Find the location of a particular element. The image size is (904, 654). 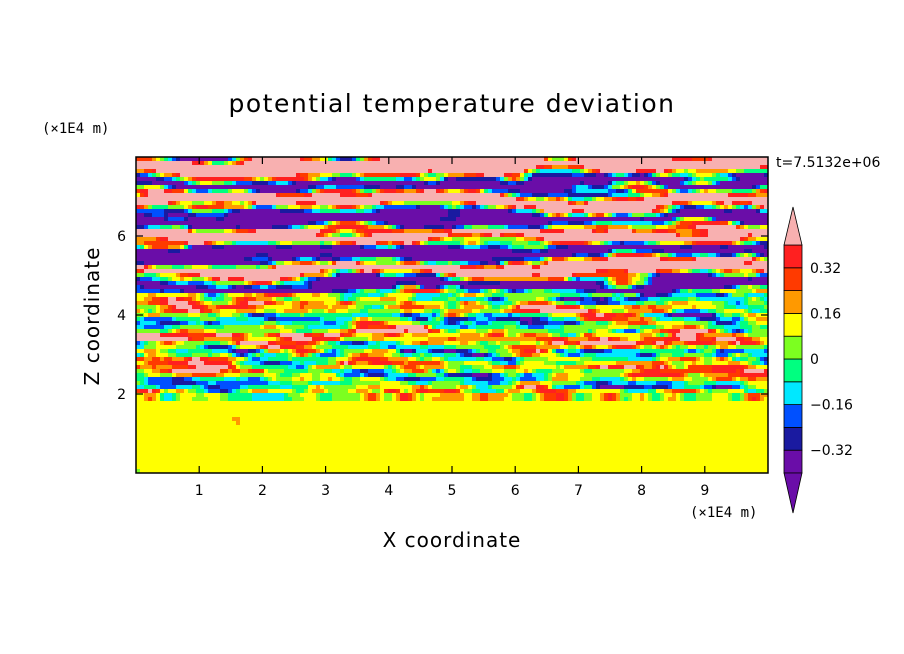

x-axis-label: X coordinate is located at coordinates (452, 540).